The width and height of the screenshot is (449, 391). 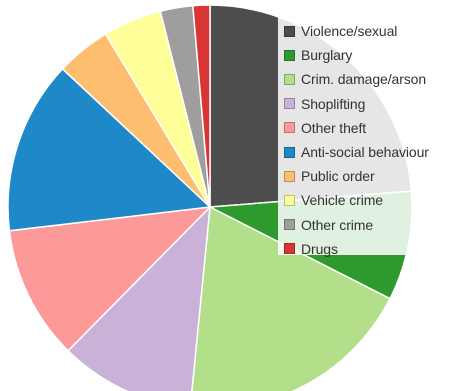 I want to click on legend-item: Anti-social behaviour, so click(x=364, y=152).